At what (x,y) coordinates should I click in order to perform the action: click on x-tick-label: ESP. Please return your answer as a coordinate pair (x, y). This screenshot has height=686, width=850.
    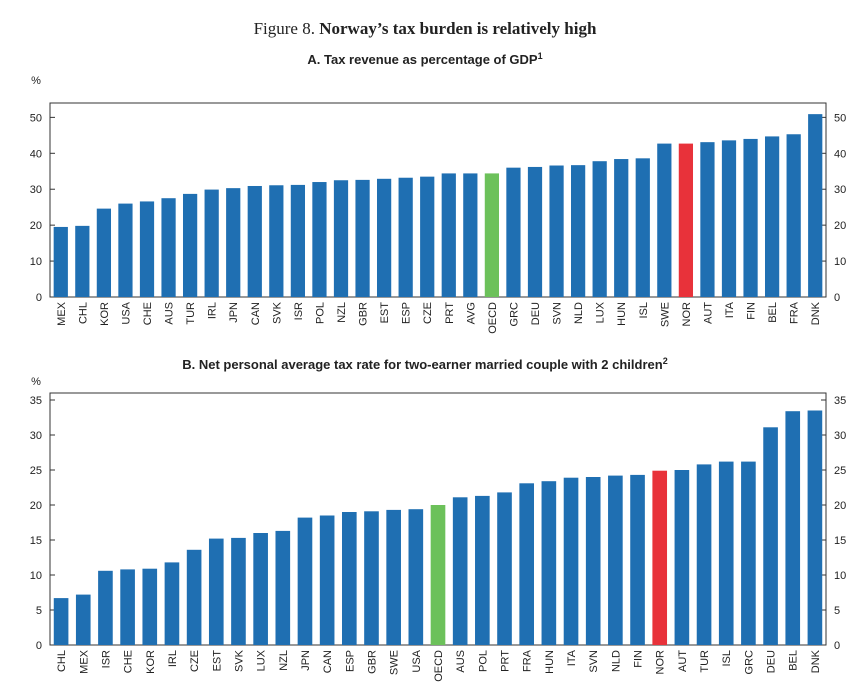
    Looking at the image, I should click on (407, 313).